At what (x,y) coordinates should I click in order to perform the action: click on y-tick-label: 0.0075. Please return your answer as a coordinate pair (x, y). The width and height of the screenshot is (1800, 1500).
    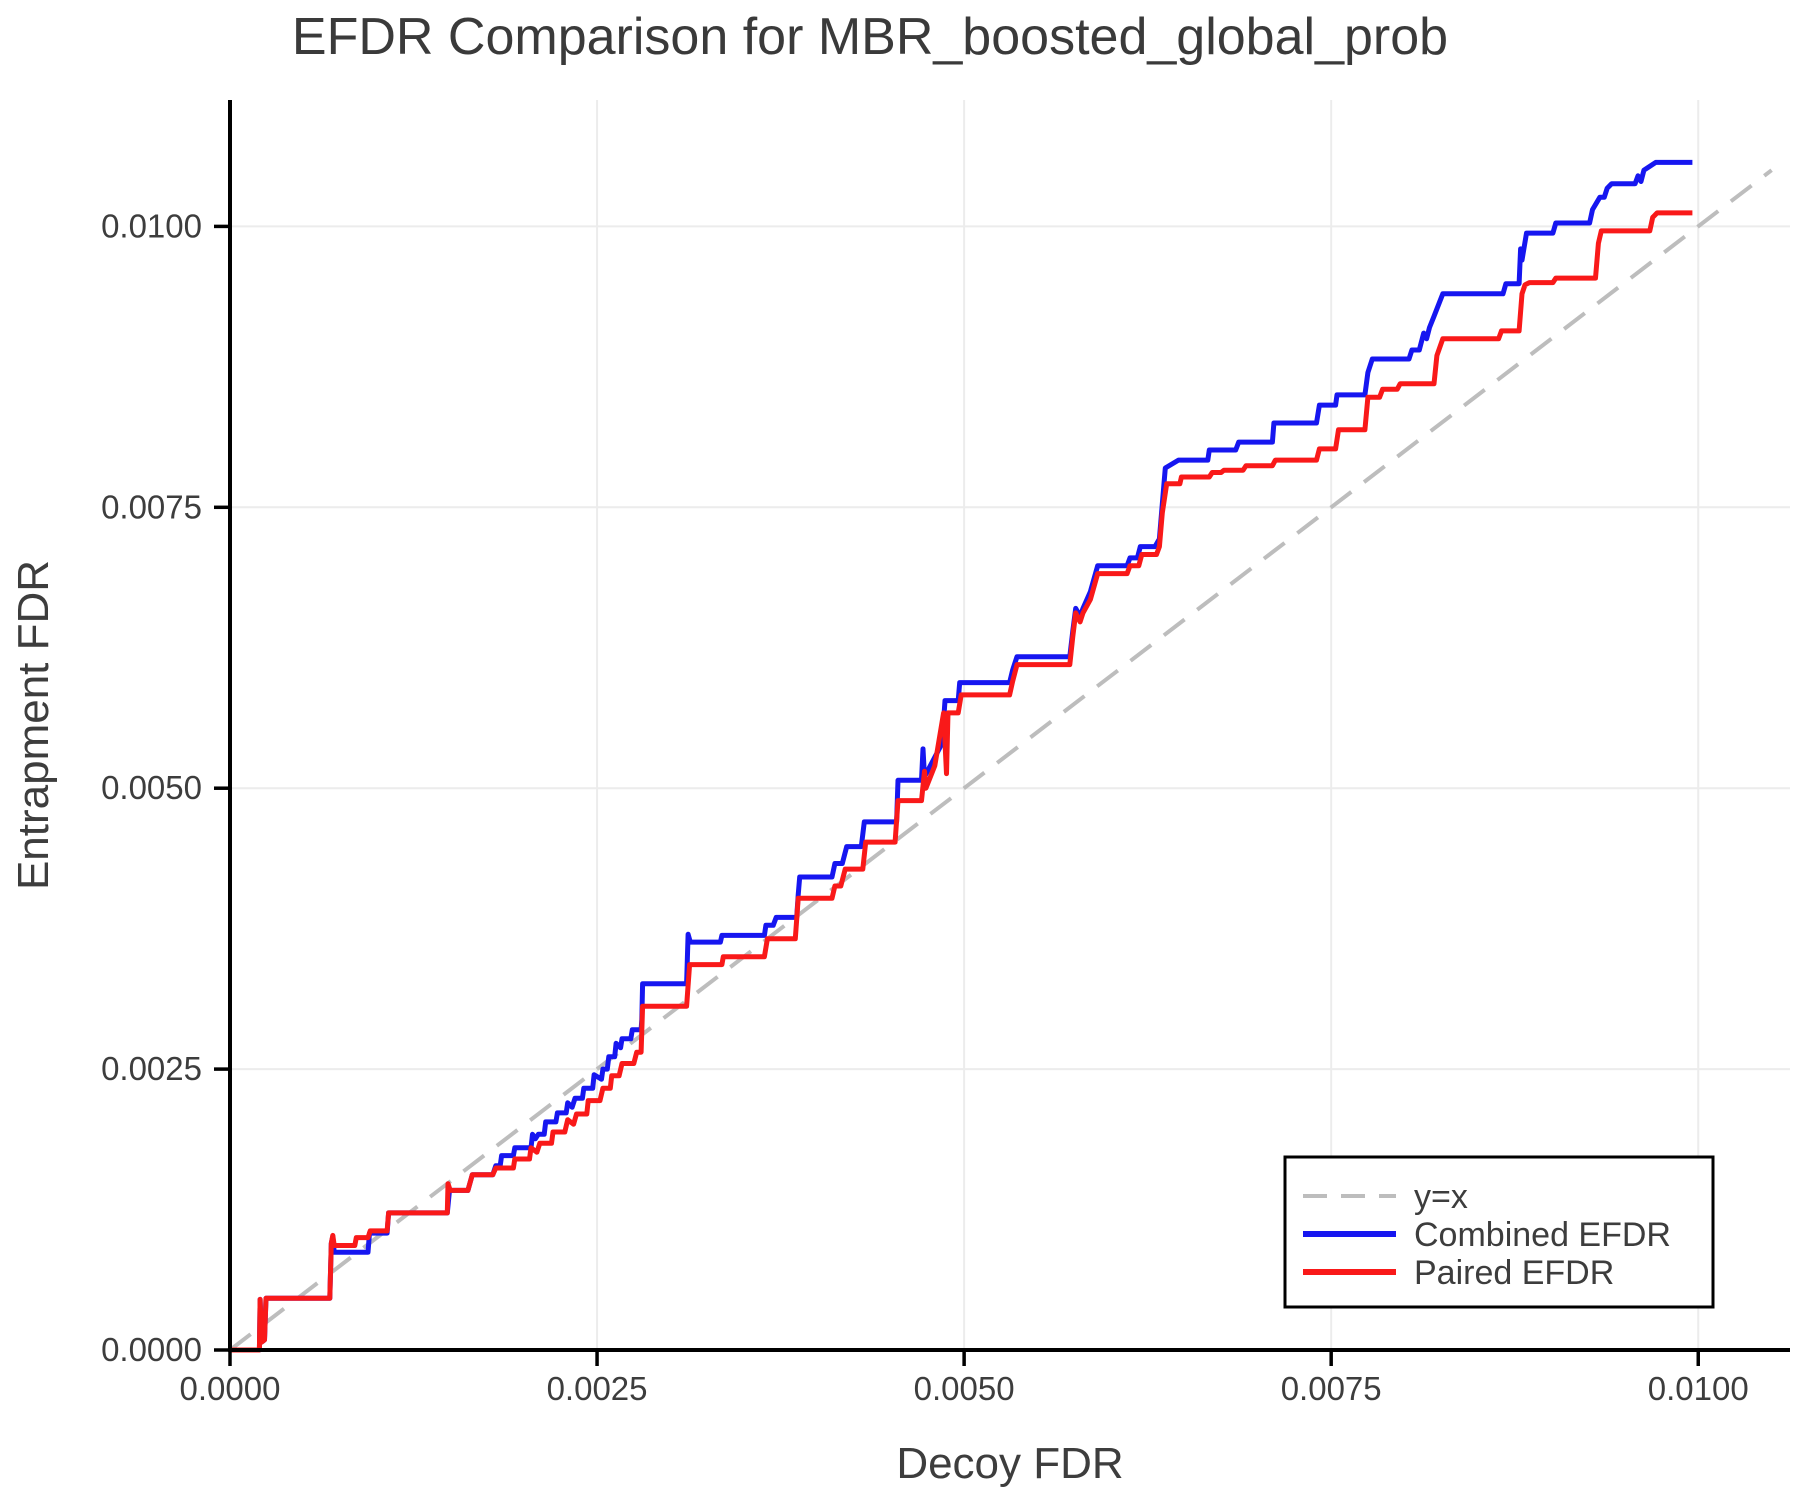
    Looking at the image, I should click on (151, 506).